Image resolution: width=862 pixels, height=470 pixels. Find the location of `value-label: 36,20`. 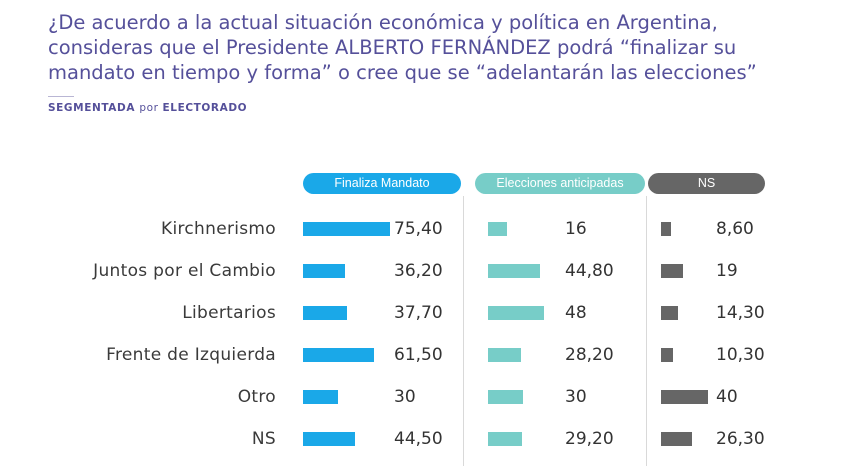

value-label: 36,20 is located at coordinates (418, 271).